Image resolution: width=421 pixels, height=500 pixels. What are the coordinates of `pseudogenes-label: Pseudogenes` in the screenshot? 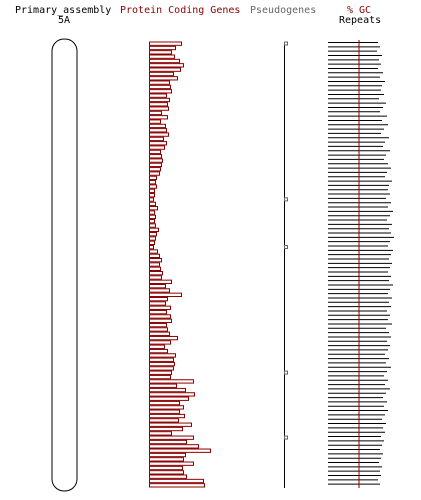 It's located at (283, 10).